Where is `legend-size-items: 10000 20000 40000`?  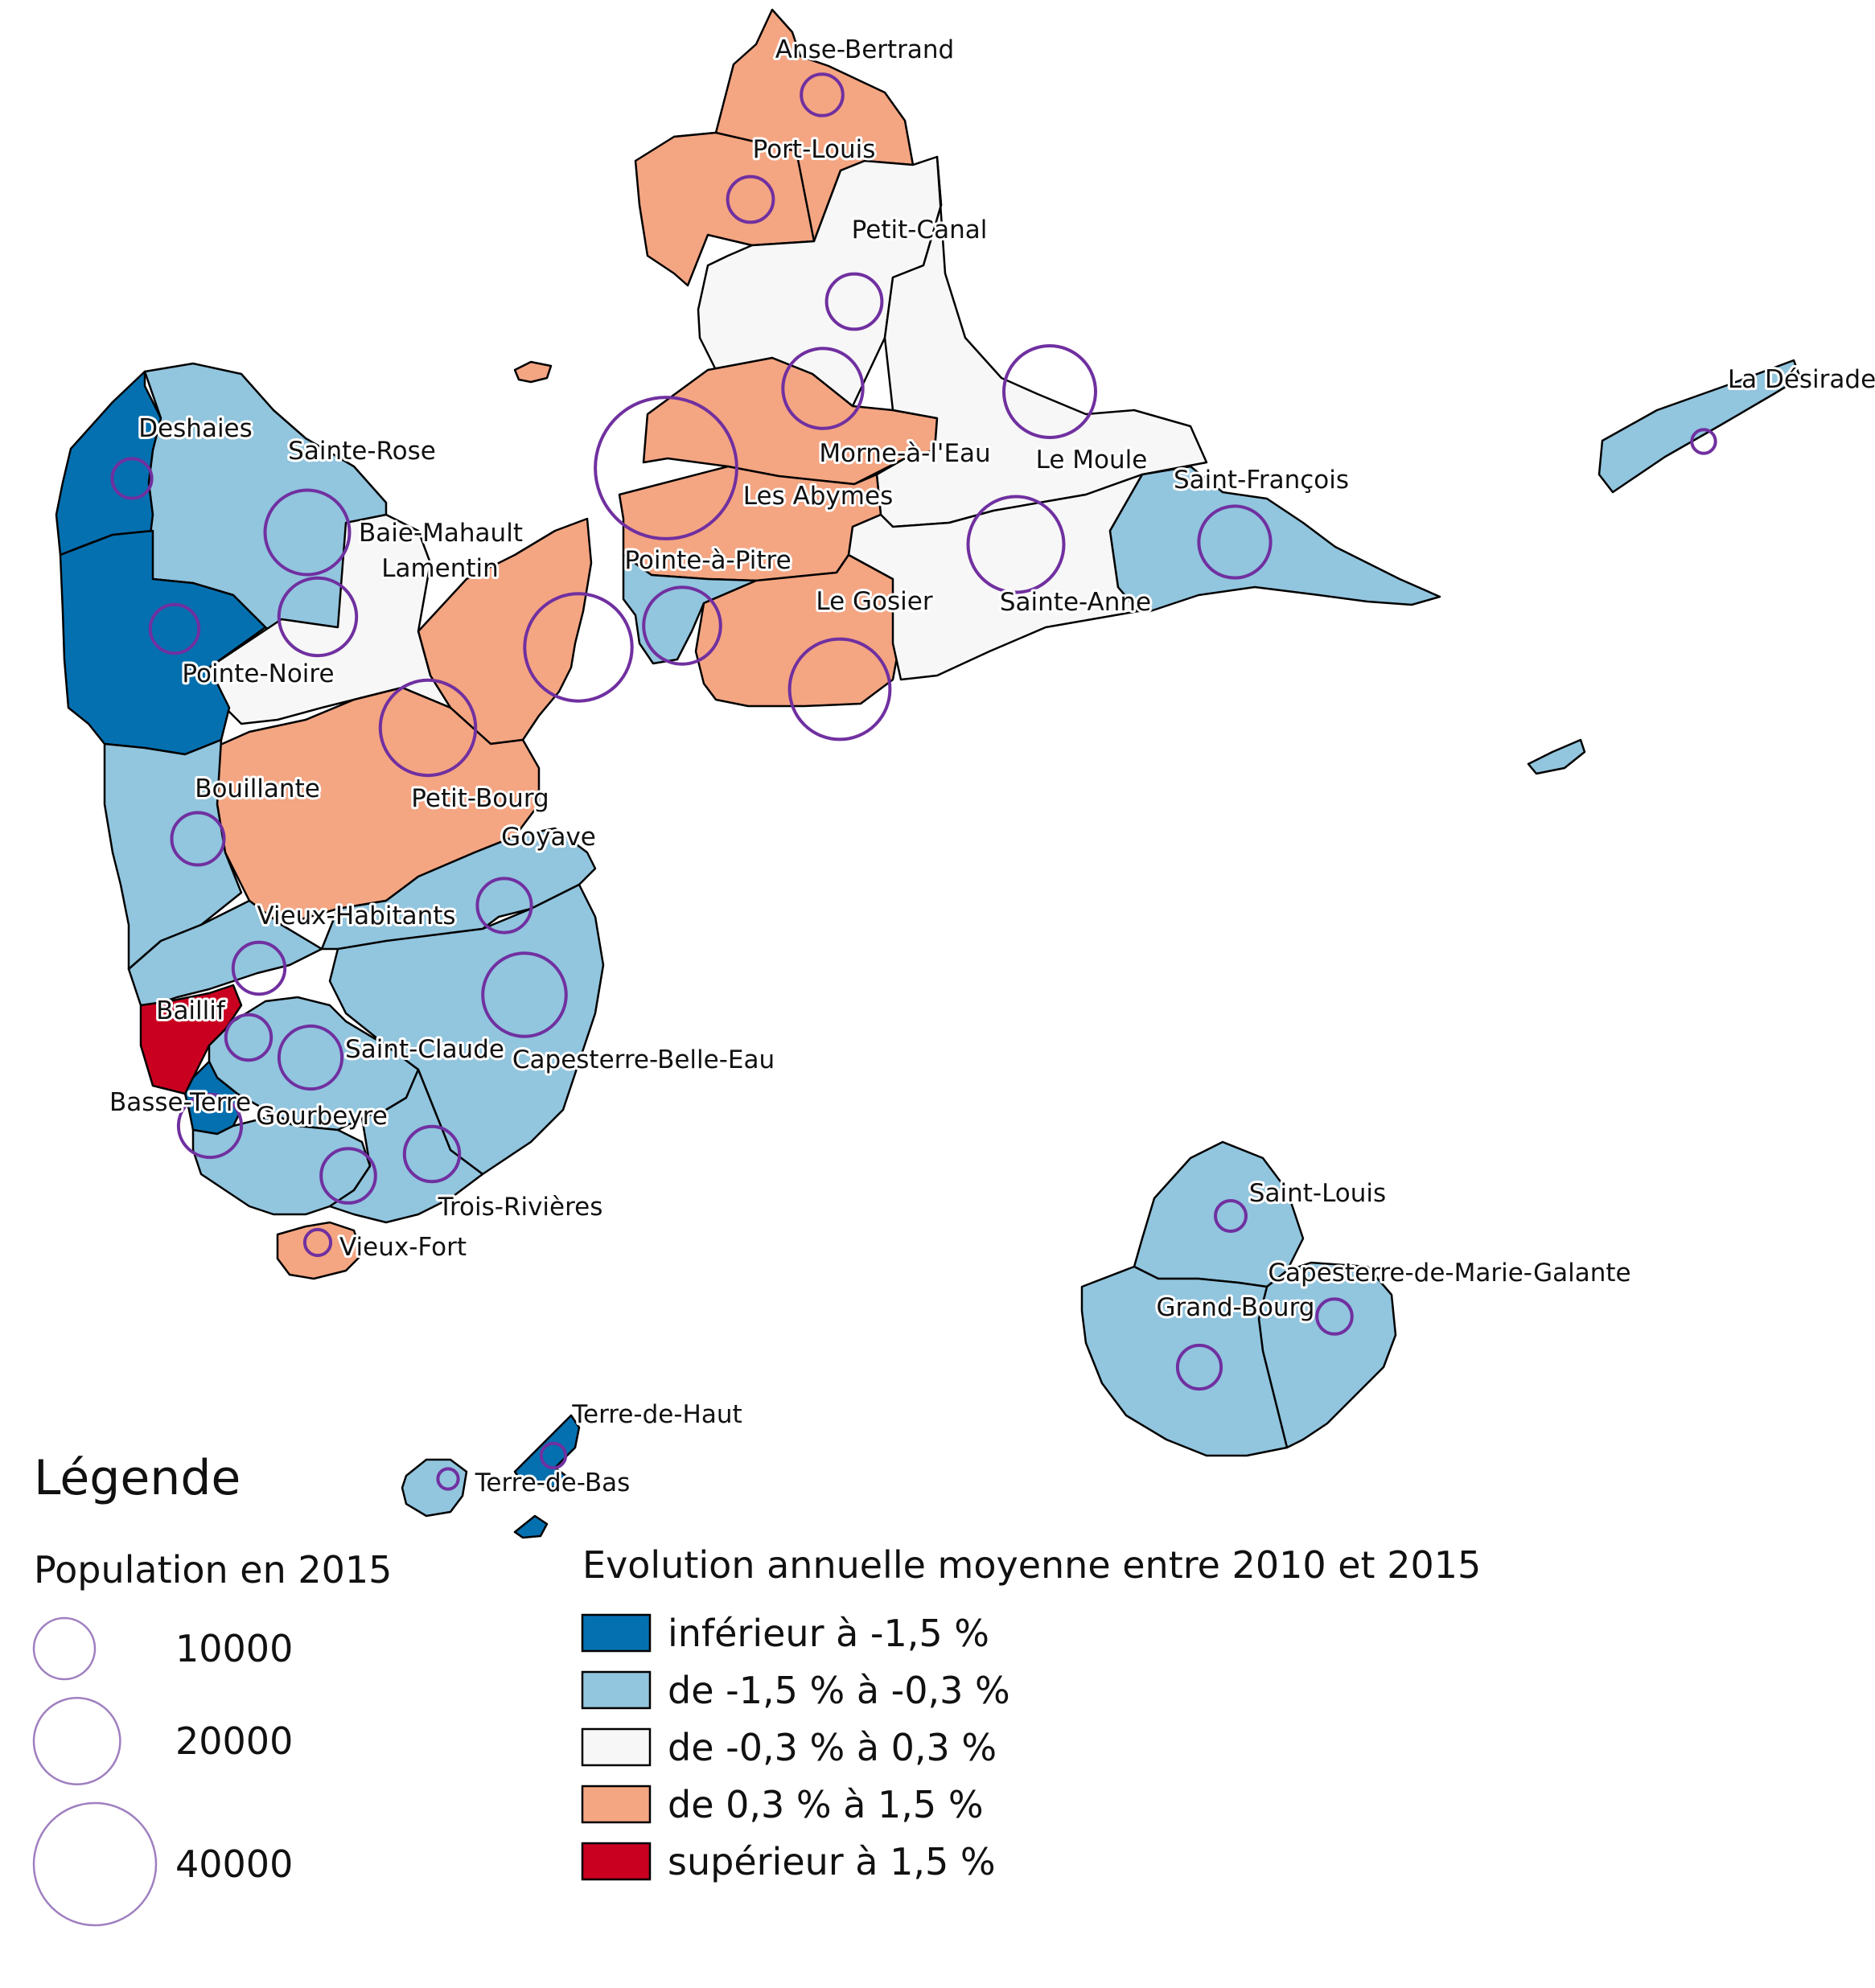 legend-size-items: 10000 20000 40000 is located at coordinates (162, 1771).